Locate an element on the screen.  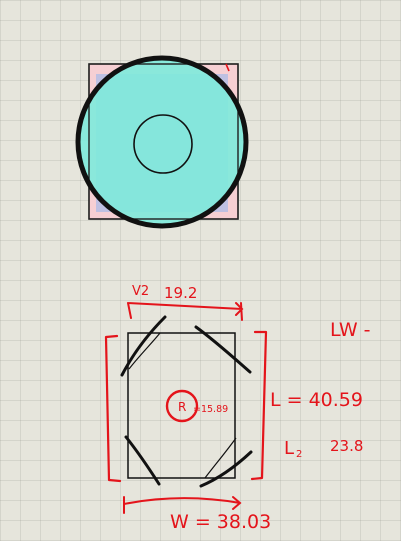
top-figure is located at coordinates (162, 142).